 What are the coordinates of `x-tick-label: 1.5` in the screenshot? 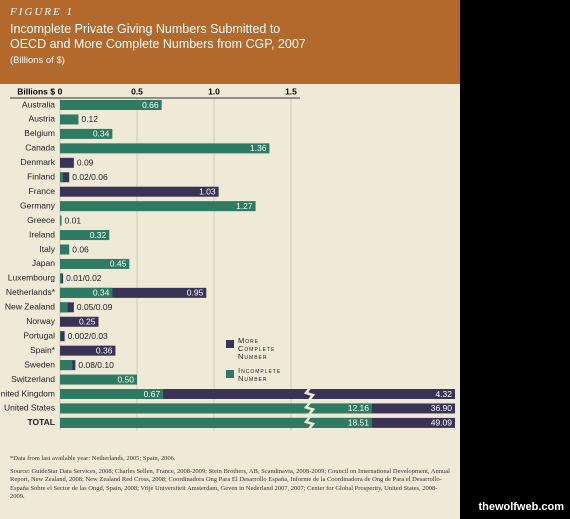 It's located at (291, 91).